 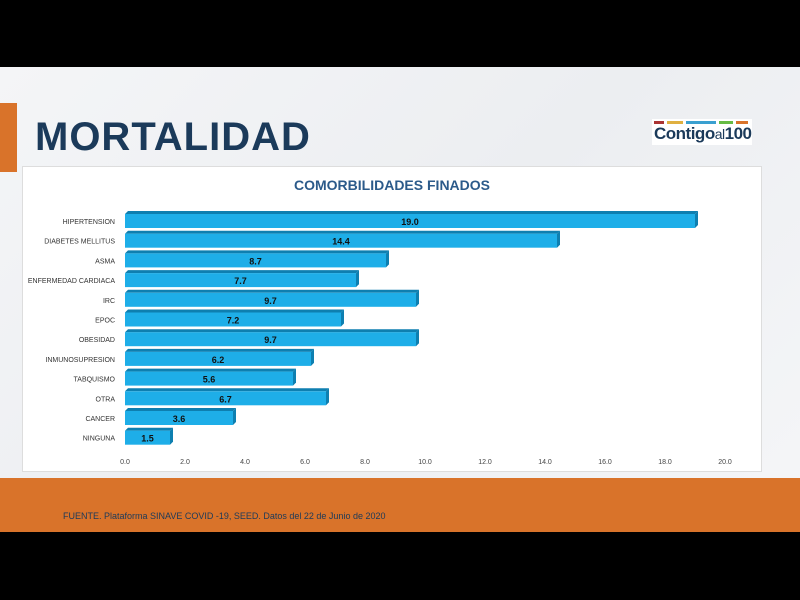 I want to click on x-tick-label: 2.0, so click(x=185, y=462).